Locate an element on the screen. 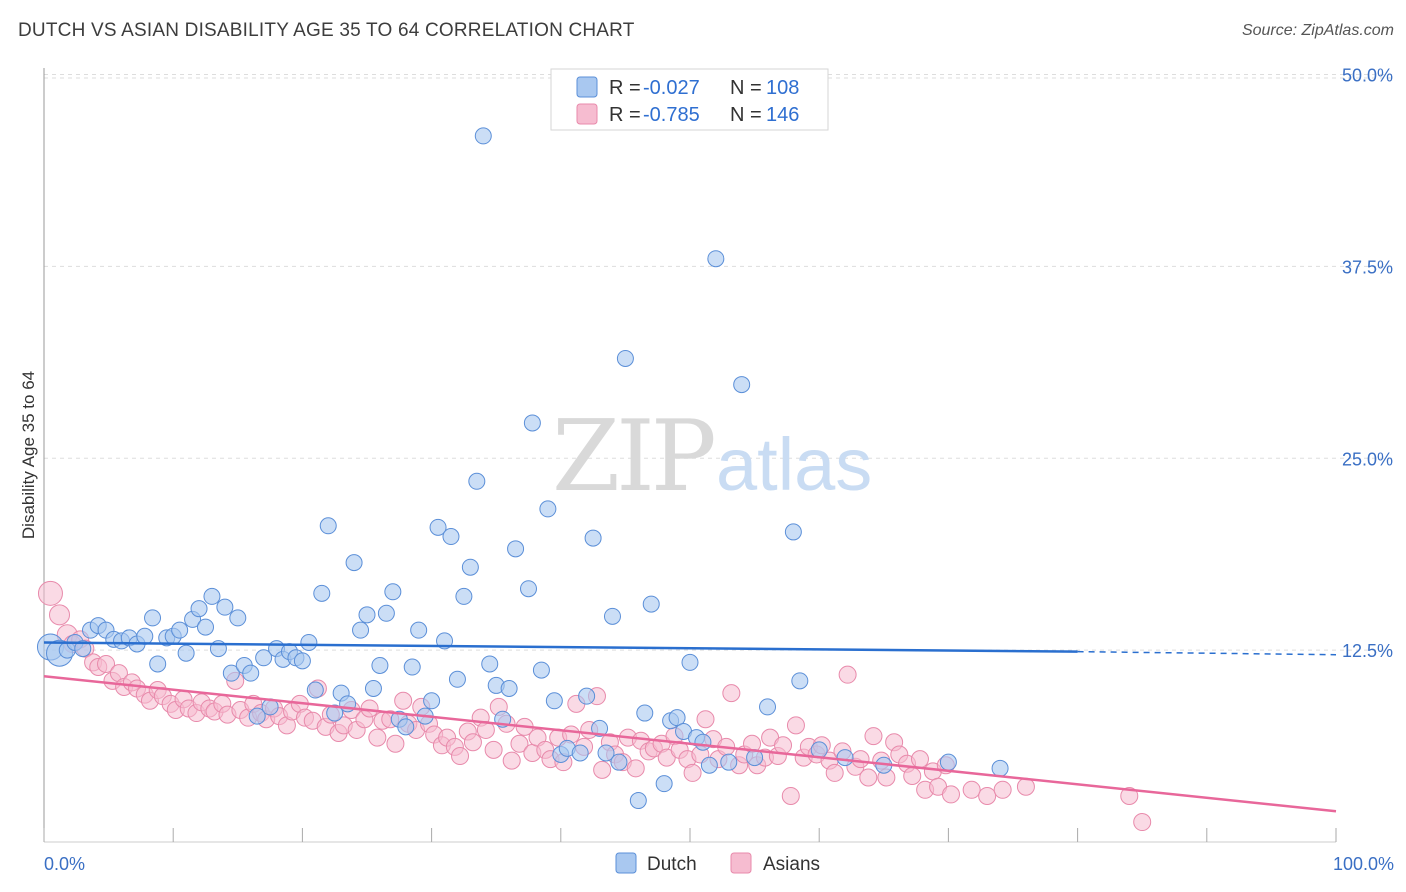  bottom-legend-swatch-asians is located at coordinates (741, 863).